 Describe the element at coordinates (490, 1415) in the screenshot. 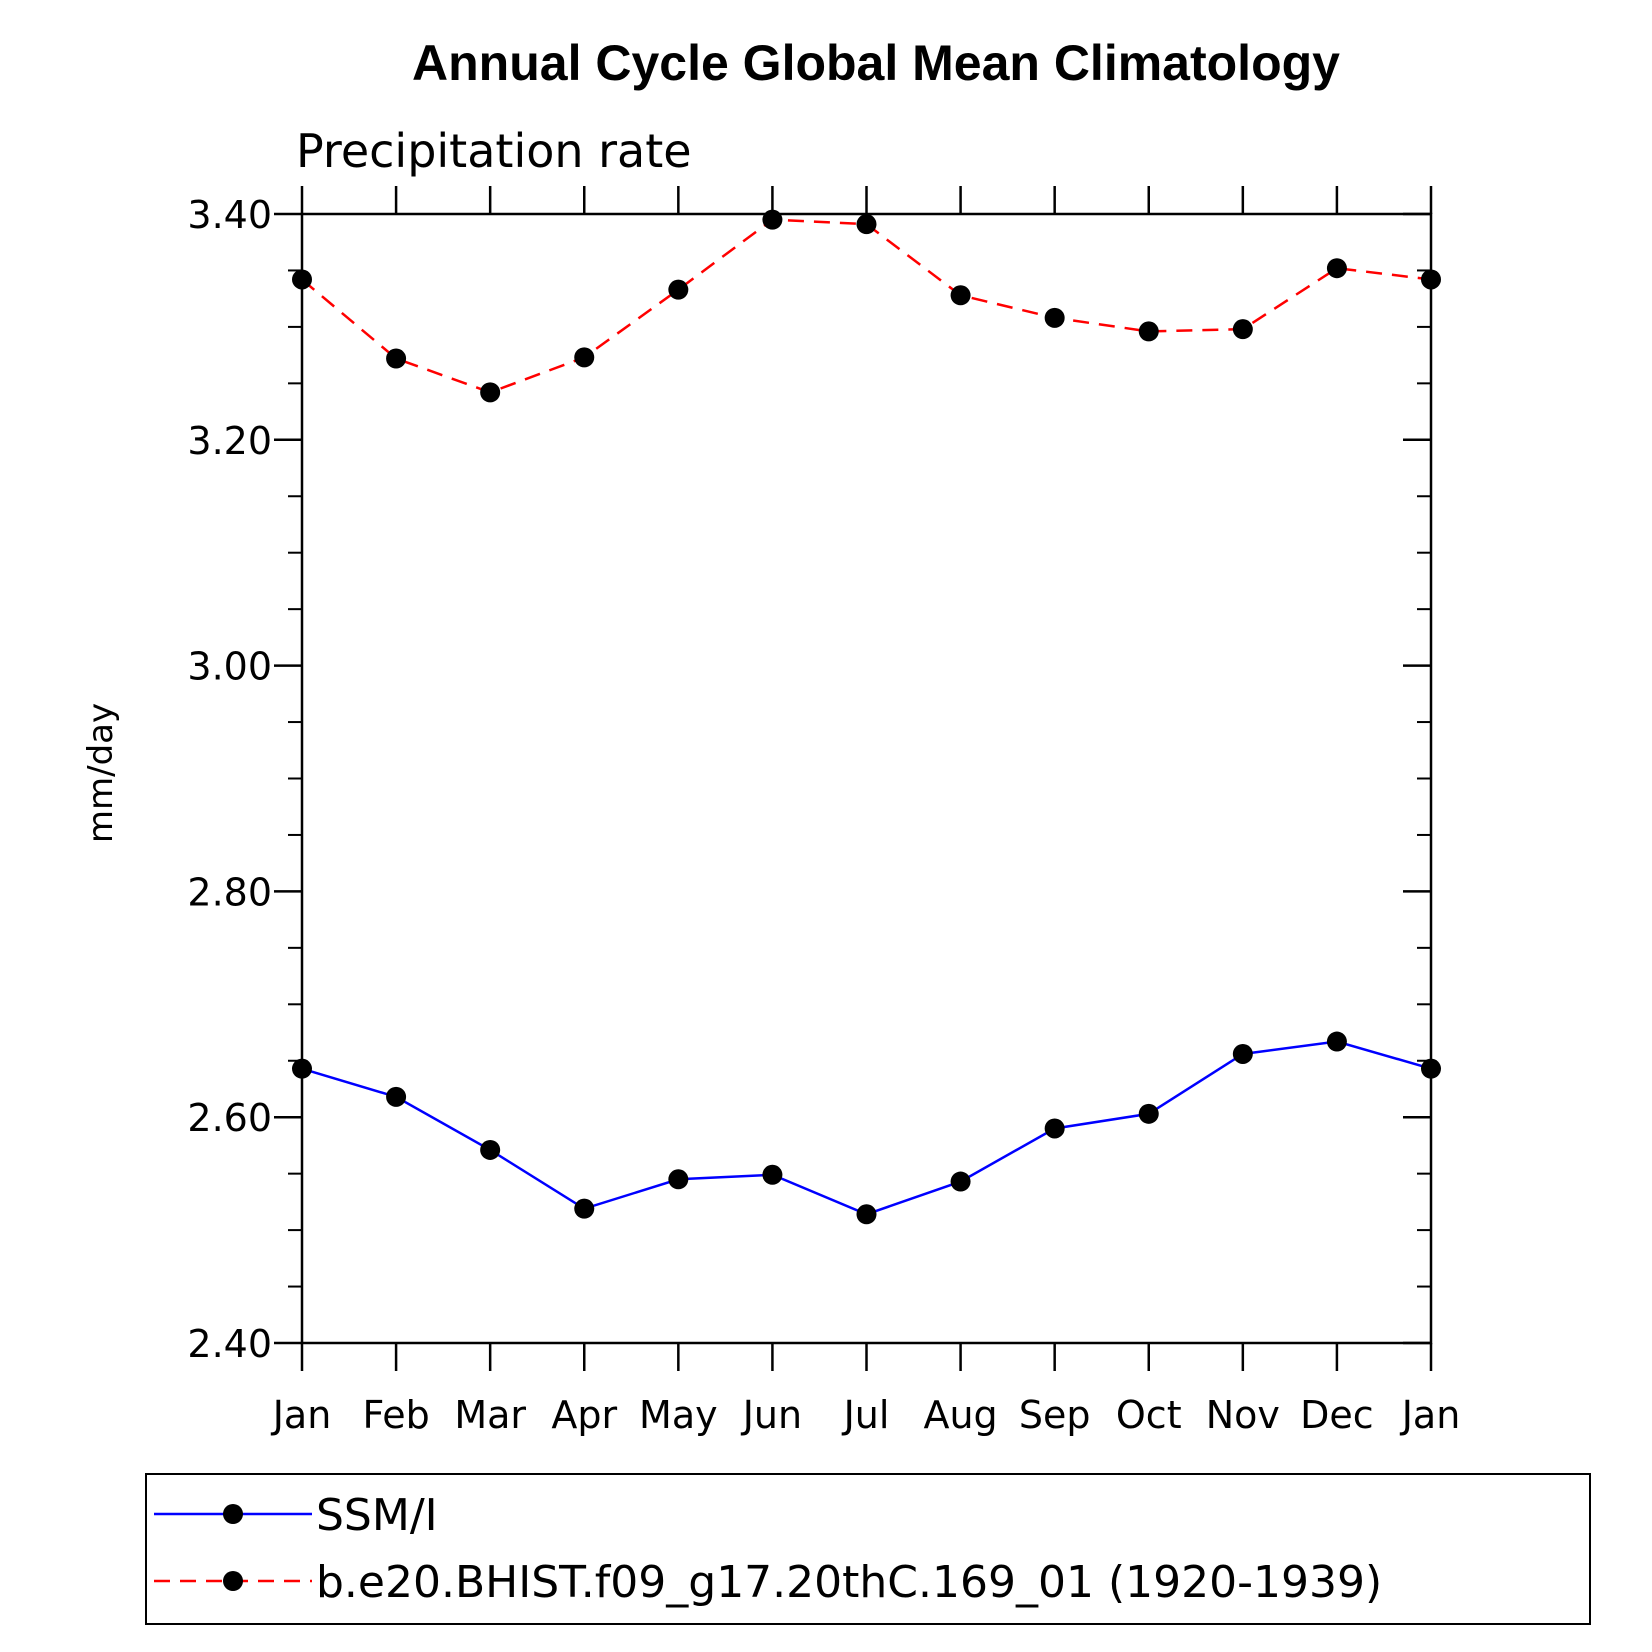

I see `x-tick-label: Mar` at that location.